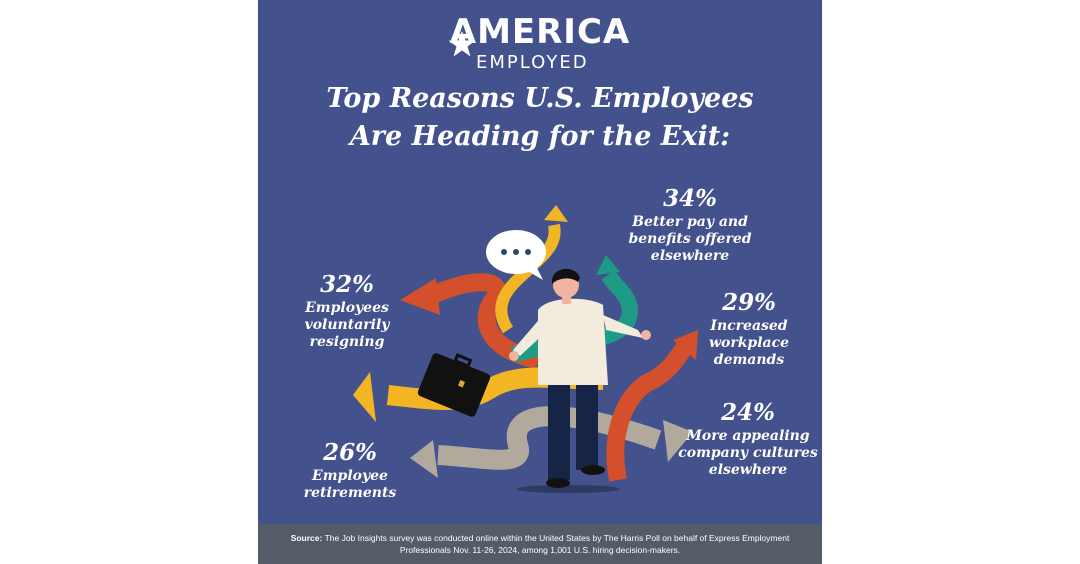 The image size is (1080, 564). I want to click on stat-value: 29%, so click(749, 302).